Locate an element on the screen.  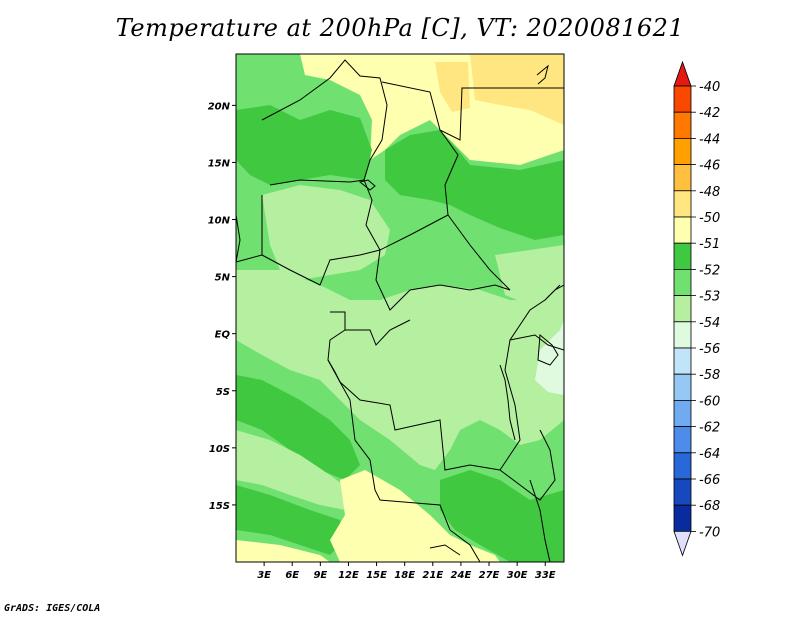
lon-tick-label: 30E is located at coordinates (517, 575).